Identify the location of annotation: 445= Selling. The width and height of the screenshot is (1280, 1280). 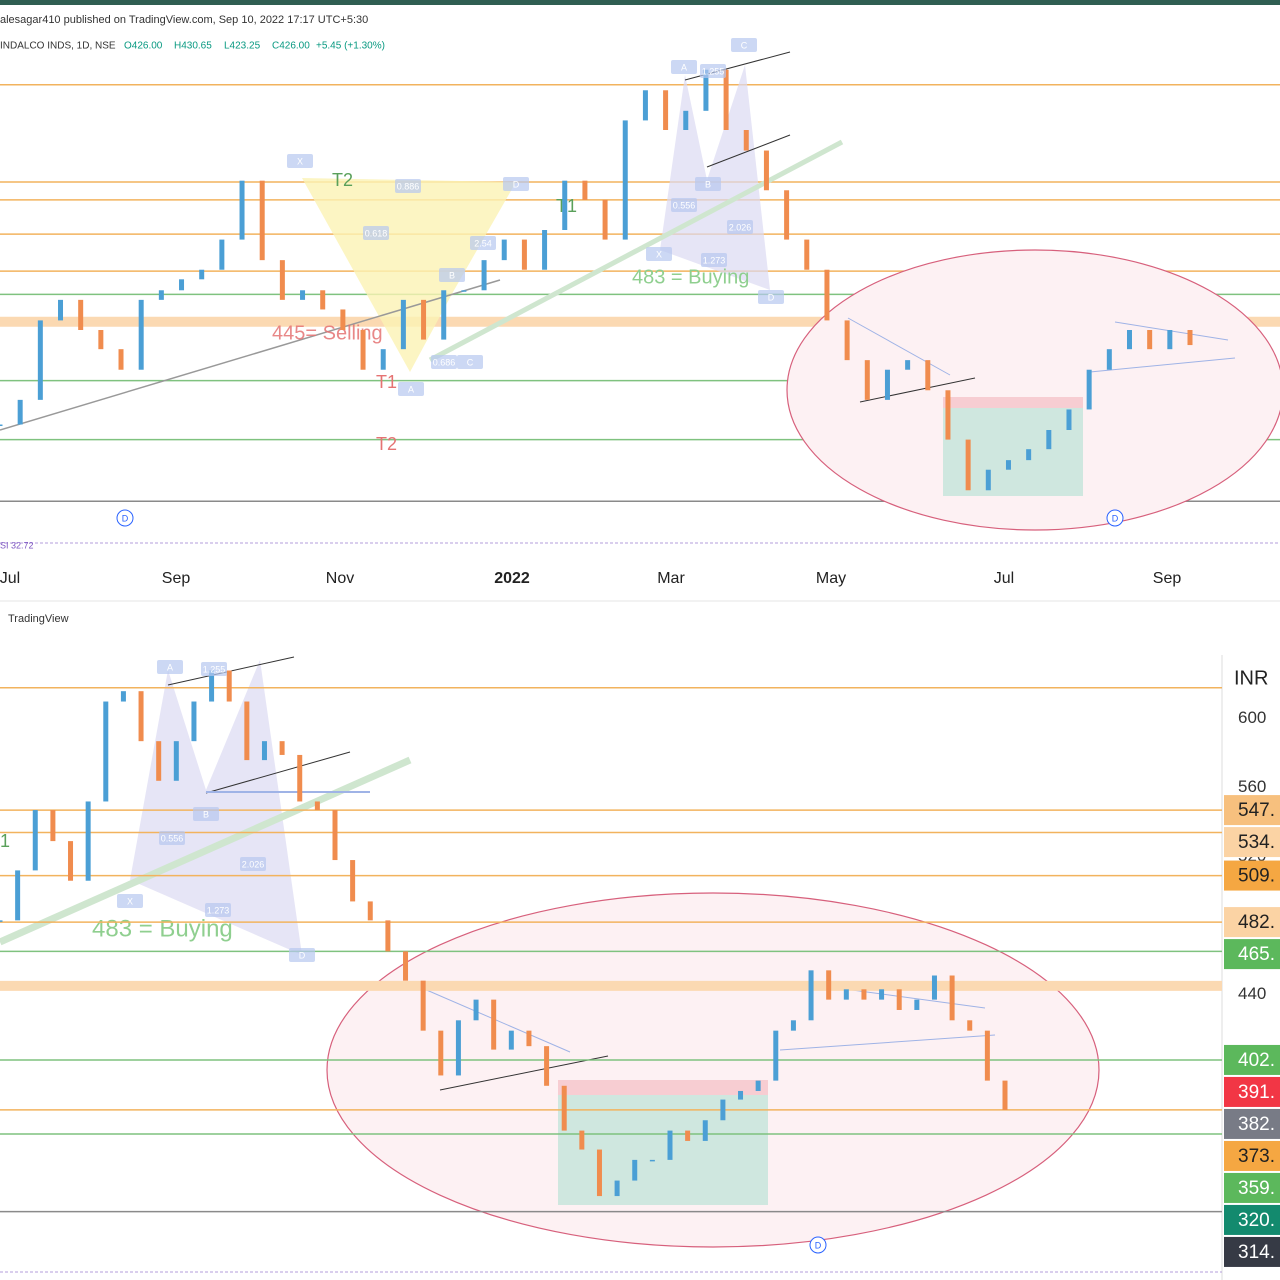
(327, 333).